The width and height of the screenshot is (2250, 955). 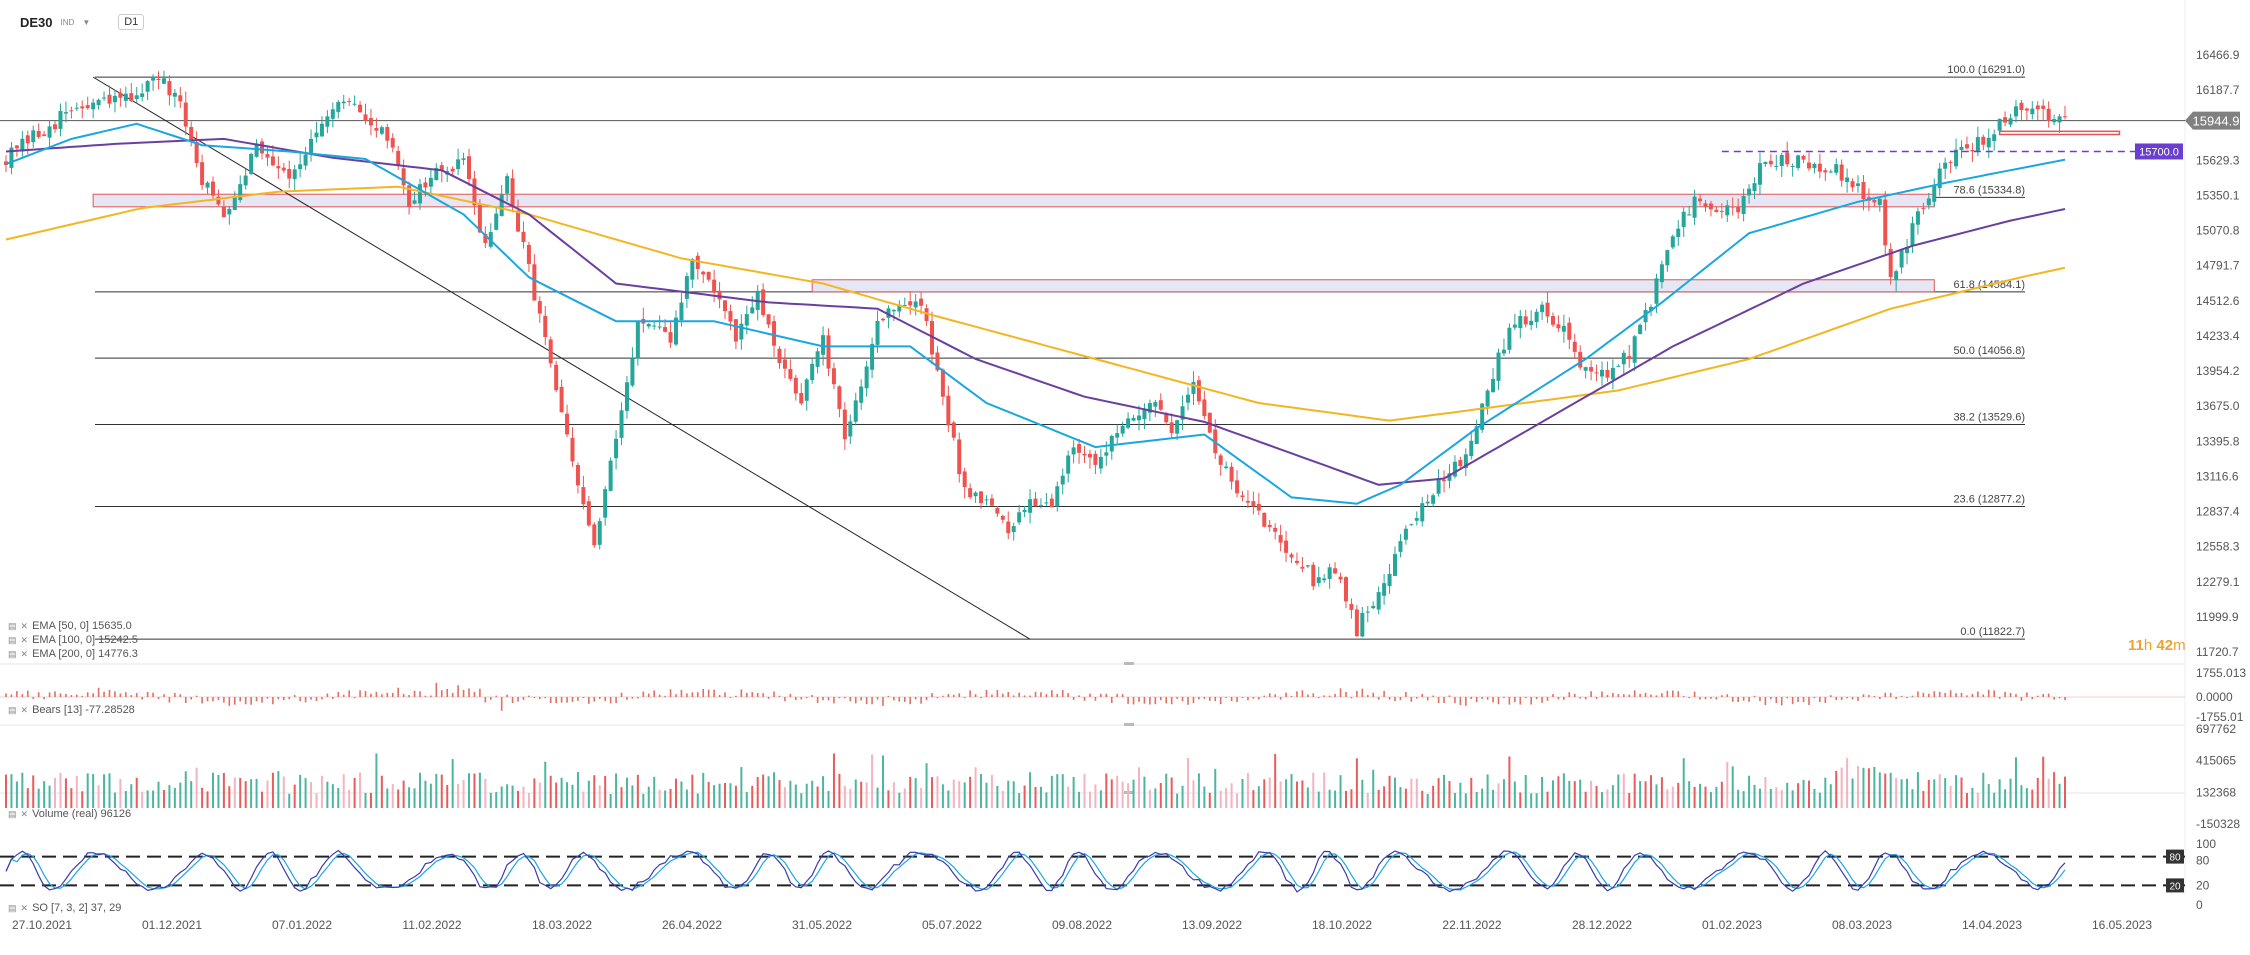 I want to click on x-tick-label: 07.01.2022, so click(x=302, y=925).